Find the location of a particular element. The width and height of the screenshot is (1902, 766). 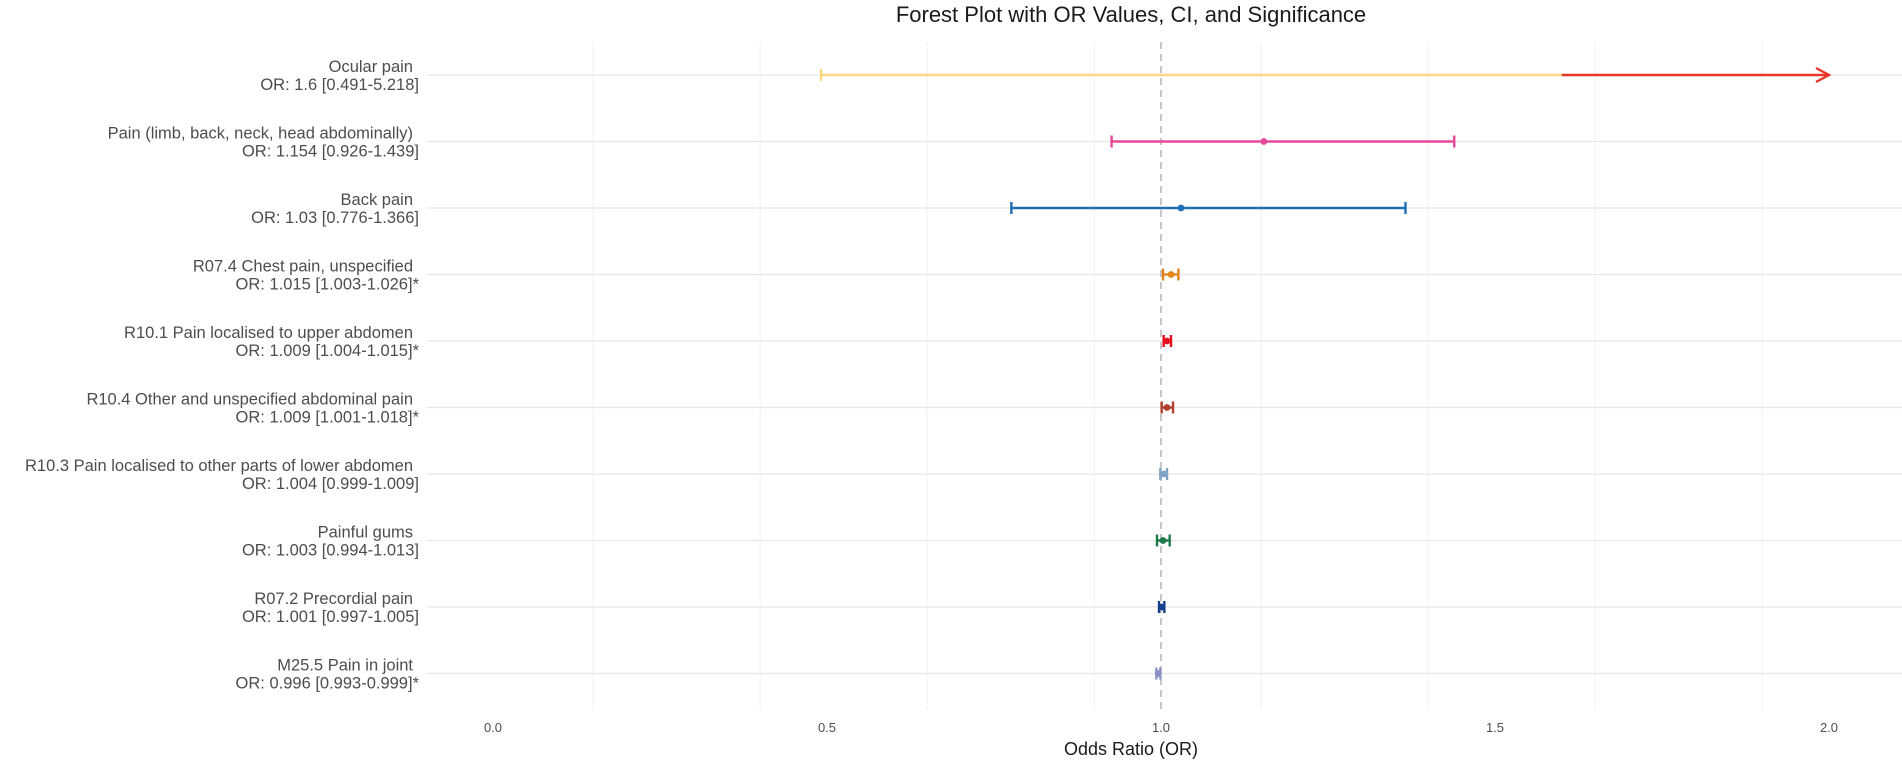

row-name-label: Back pain is located at coordinates (377, 200).